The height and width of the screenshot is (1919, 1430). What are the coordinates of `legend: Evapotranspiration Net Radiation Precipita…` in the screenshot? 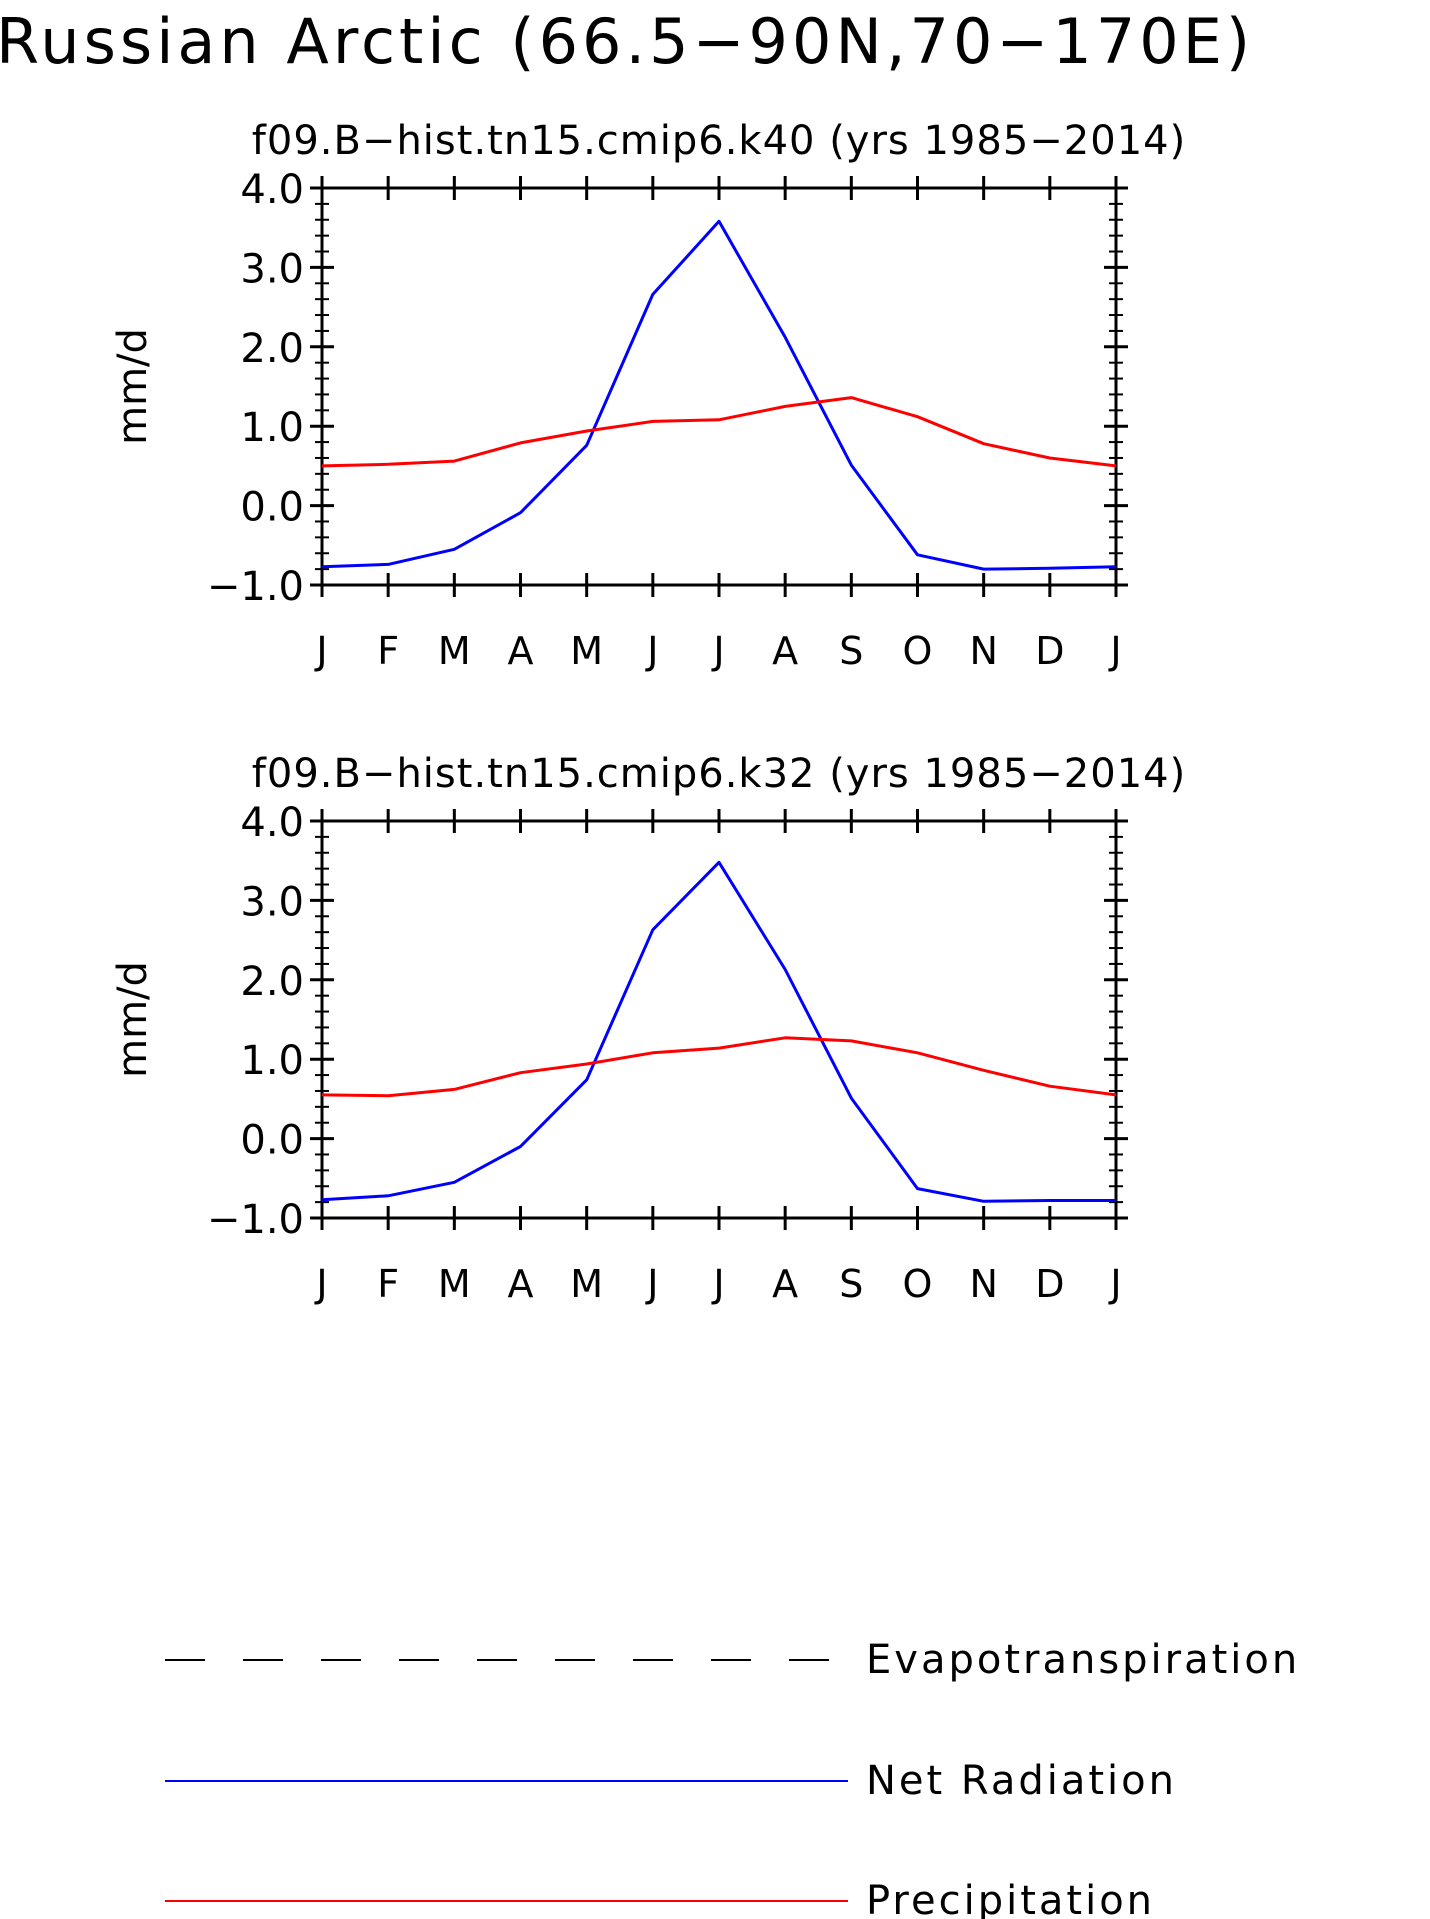 It's located at (732, 1778).